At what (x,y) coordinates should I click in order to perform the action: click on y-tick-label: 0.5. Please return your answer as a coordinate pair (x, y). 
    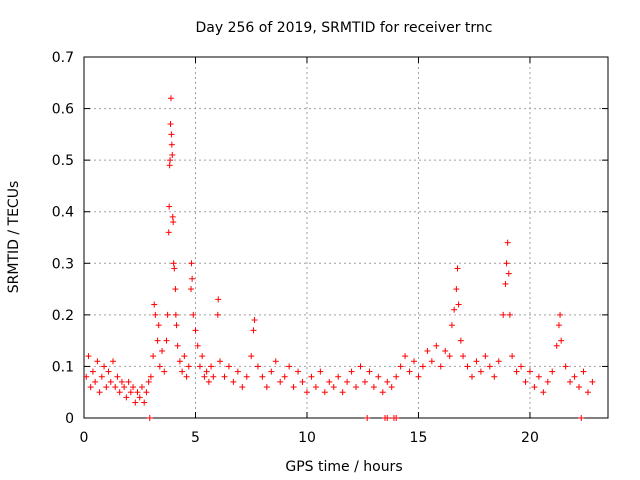
    Looking at the image, I should click on (63, 161).